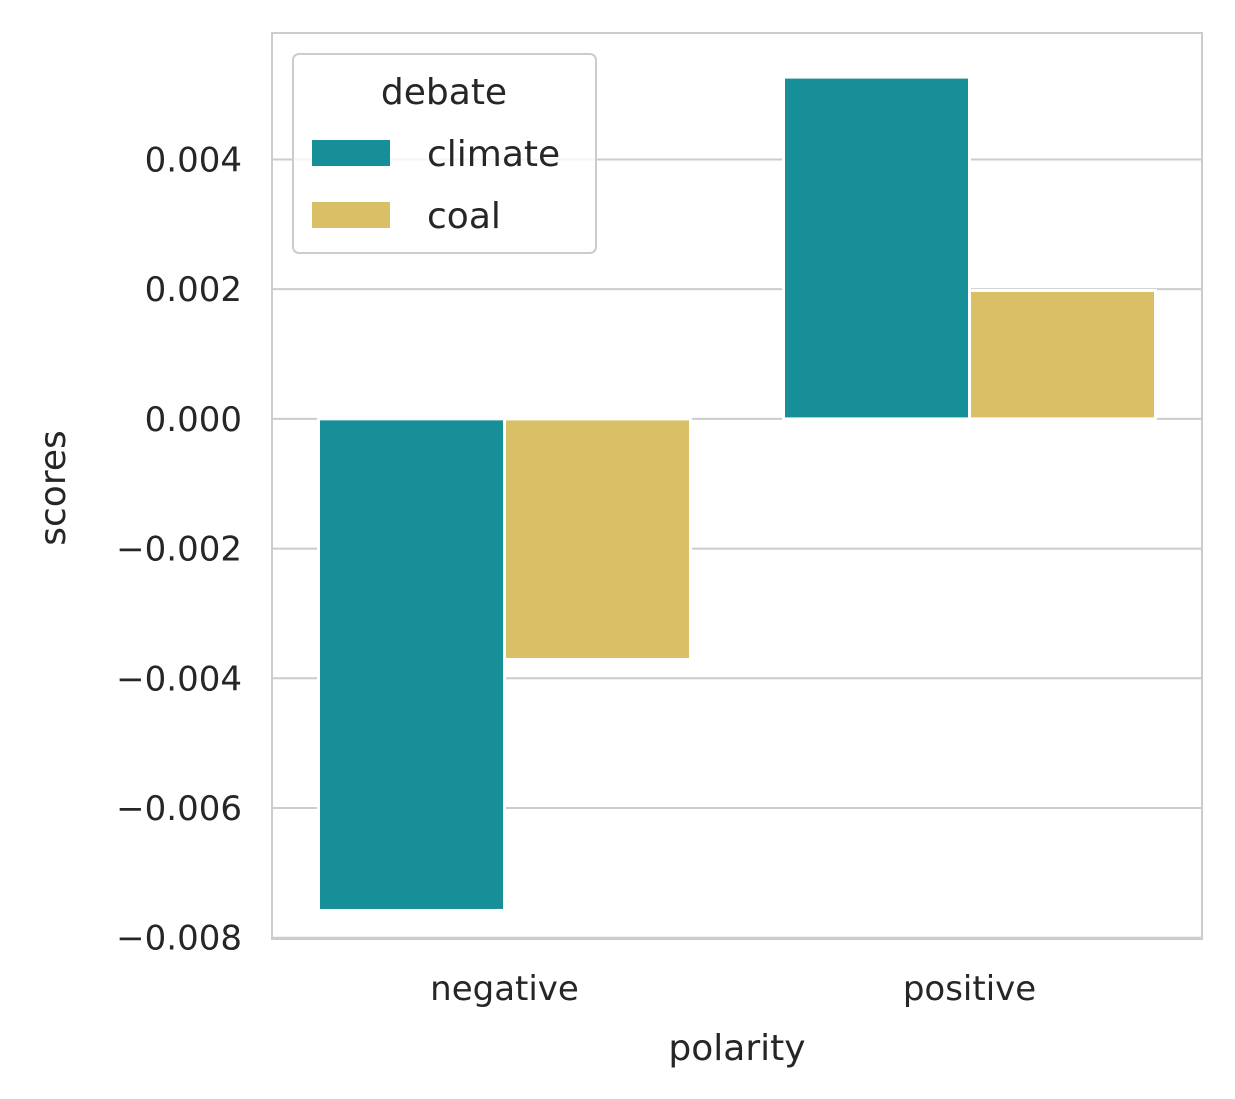  What do you see at coordinates (179, 679) in the screenshot?
I see `y-tick-label: −0.004` at bounding box center [179, 679].